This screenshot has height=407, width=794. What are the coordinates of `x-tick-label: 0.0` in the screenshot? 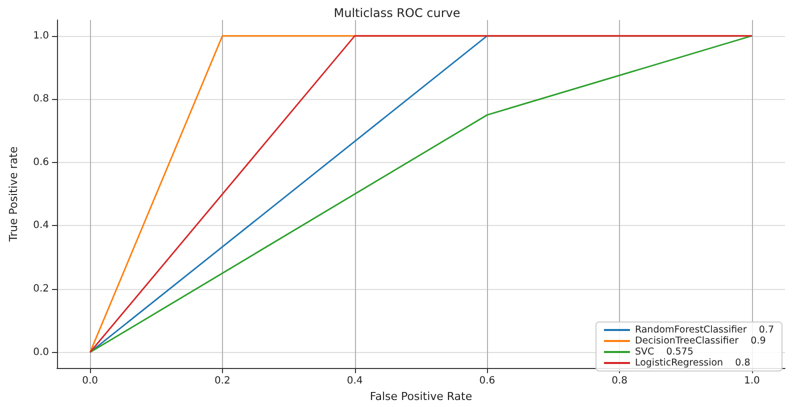 It's located at (90, 381).